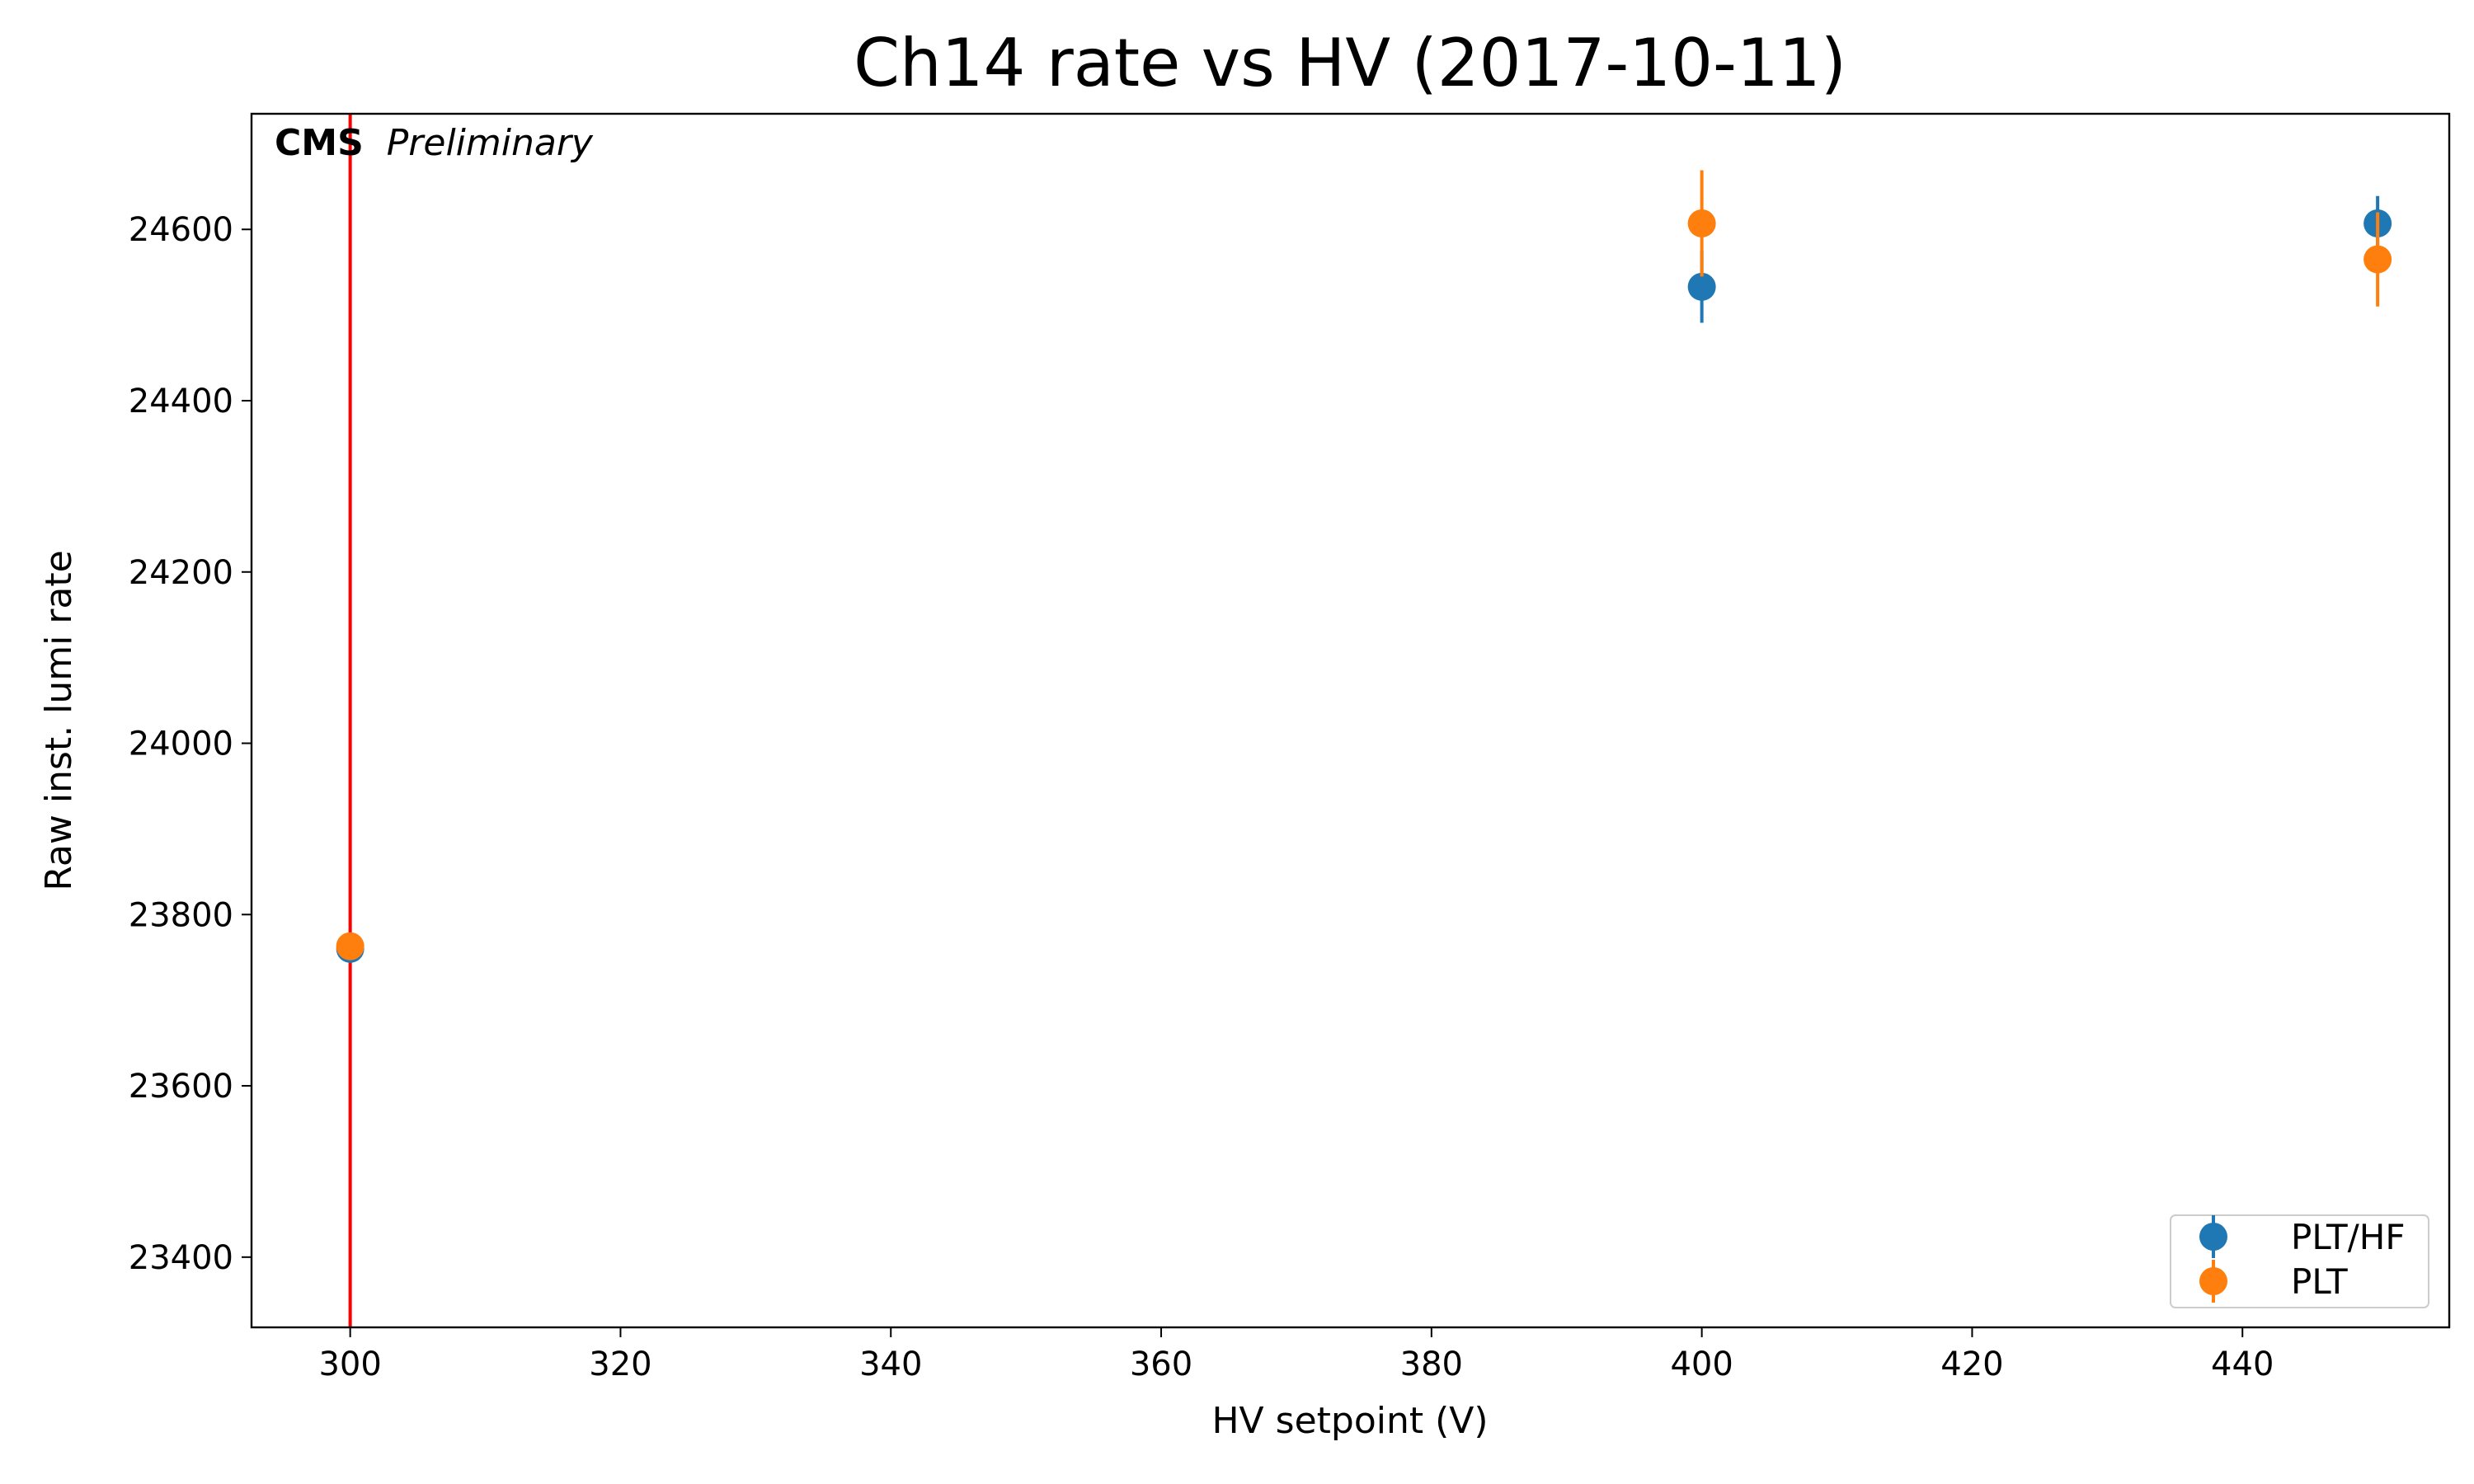 The image size is (2474, 1484). Describe the element at coordinates (1350, 63) in the screenshot. I see `chart-title: Ch14 rate vs HV (2017-10-11)` at that location.